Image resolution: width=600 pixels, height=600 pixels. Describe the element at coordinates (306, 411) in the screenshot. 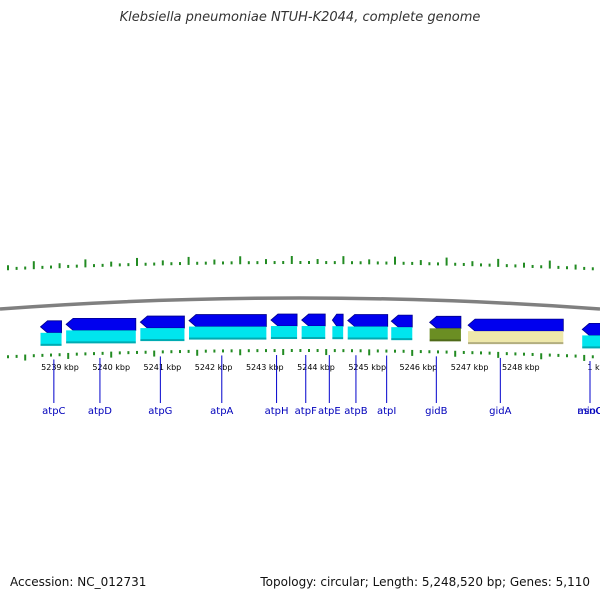

I see `gene-label-atpF: atpF` at that location.